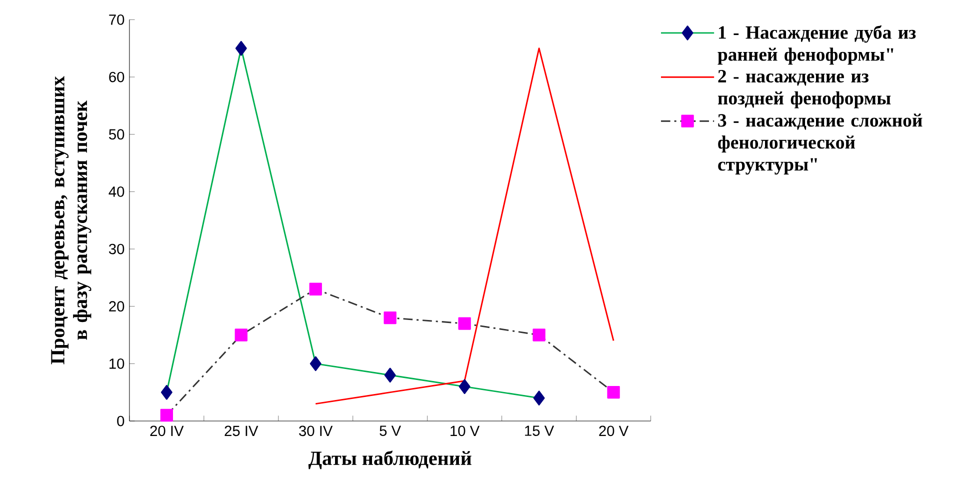 The width and height of the screenshot is (960, 493). What do you see at coordinates (116, 306) in the screenshot?
I see `y-tick-label: 20` at bounding box center [116, 306].